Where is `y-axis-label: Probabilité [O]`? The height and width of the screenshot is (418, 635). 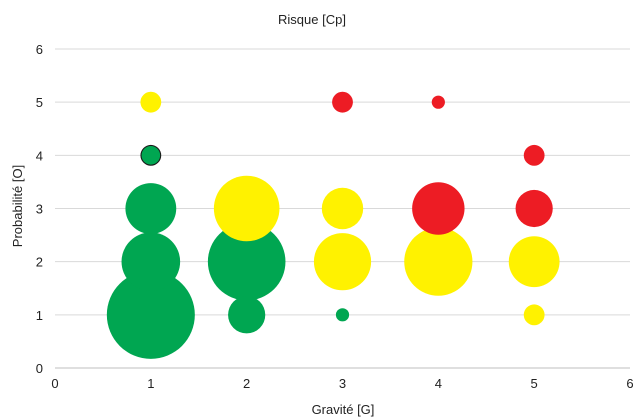 y-axis-label: Probabilité [O] is located at coordinates (17, 206).